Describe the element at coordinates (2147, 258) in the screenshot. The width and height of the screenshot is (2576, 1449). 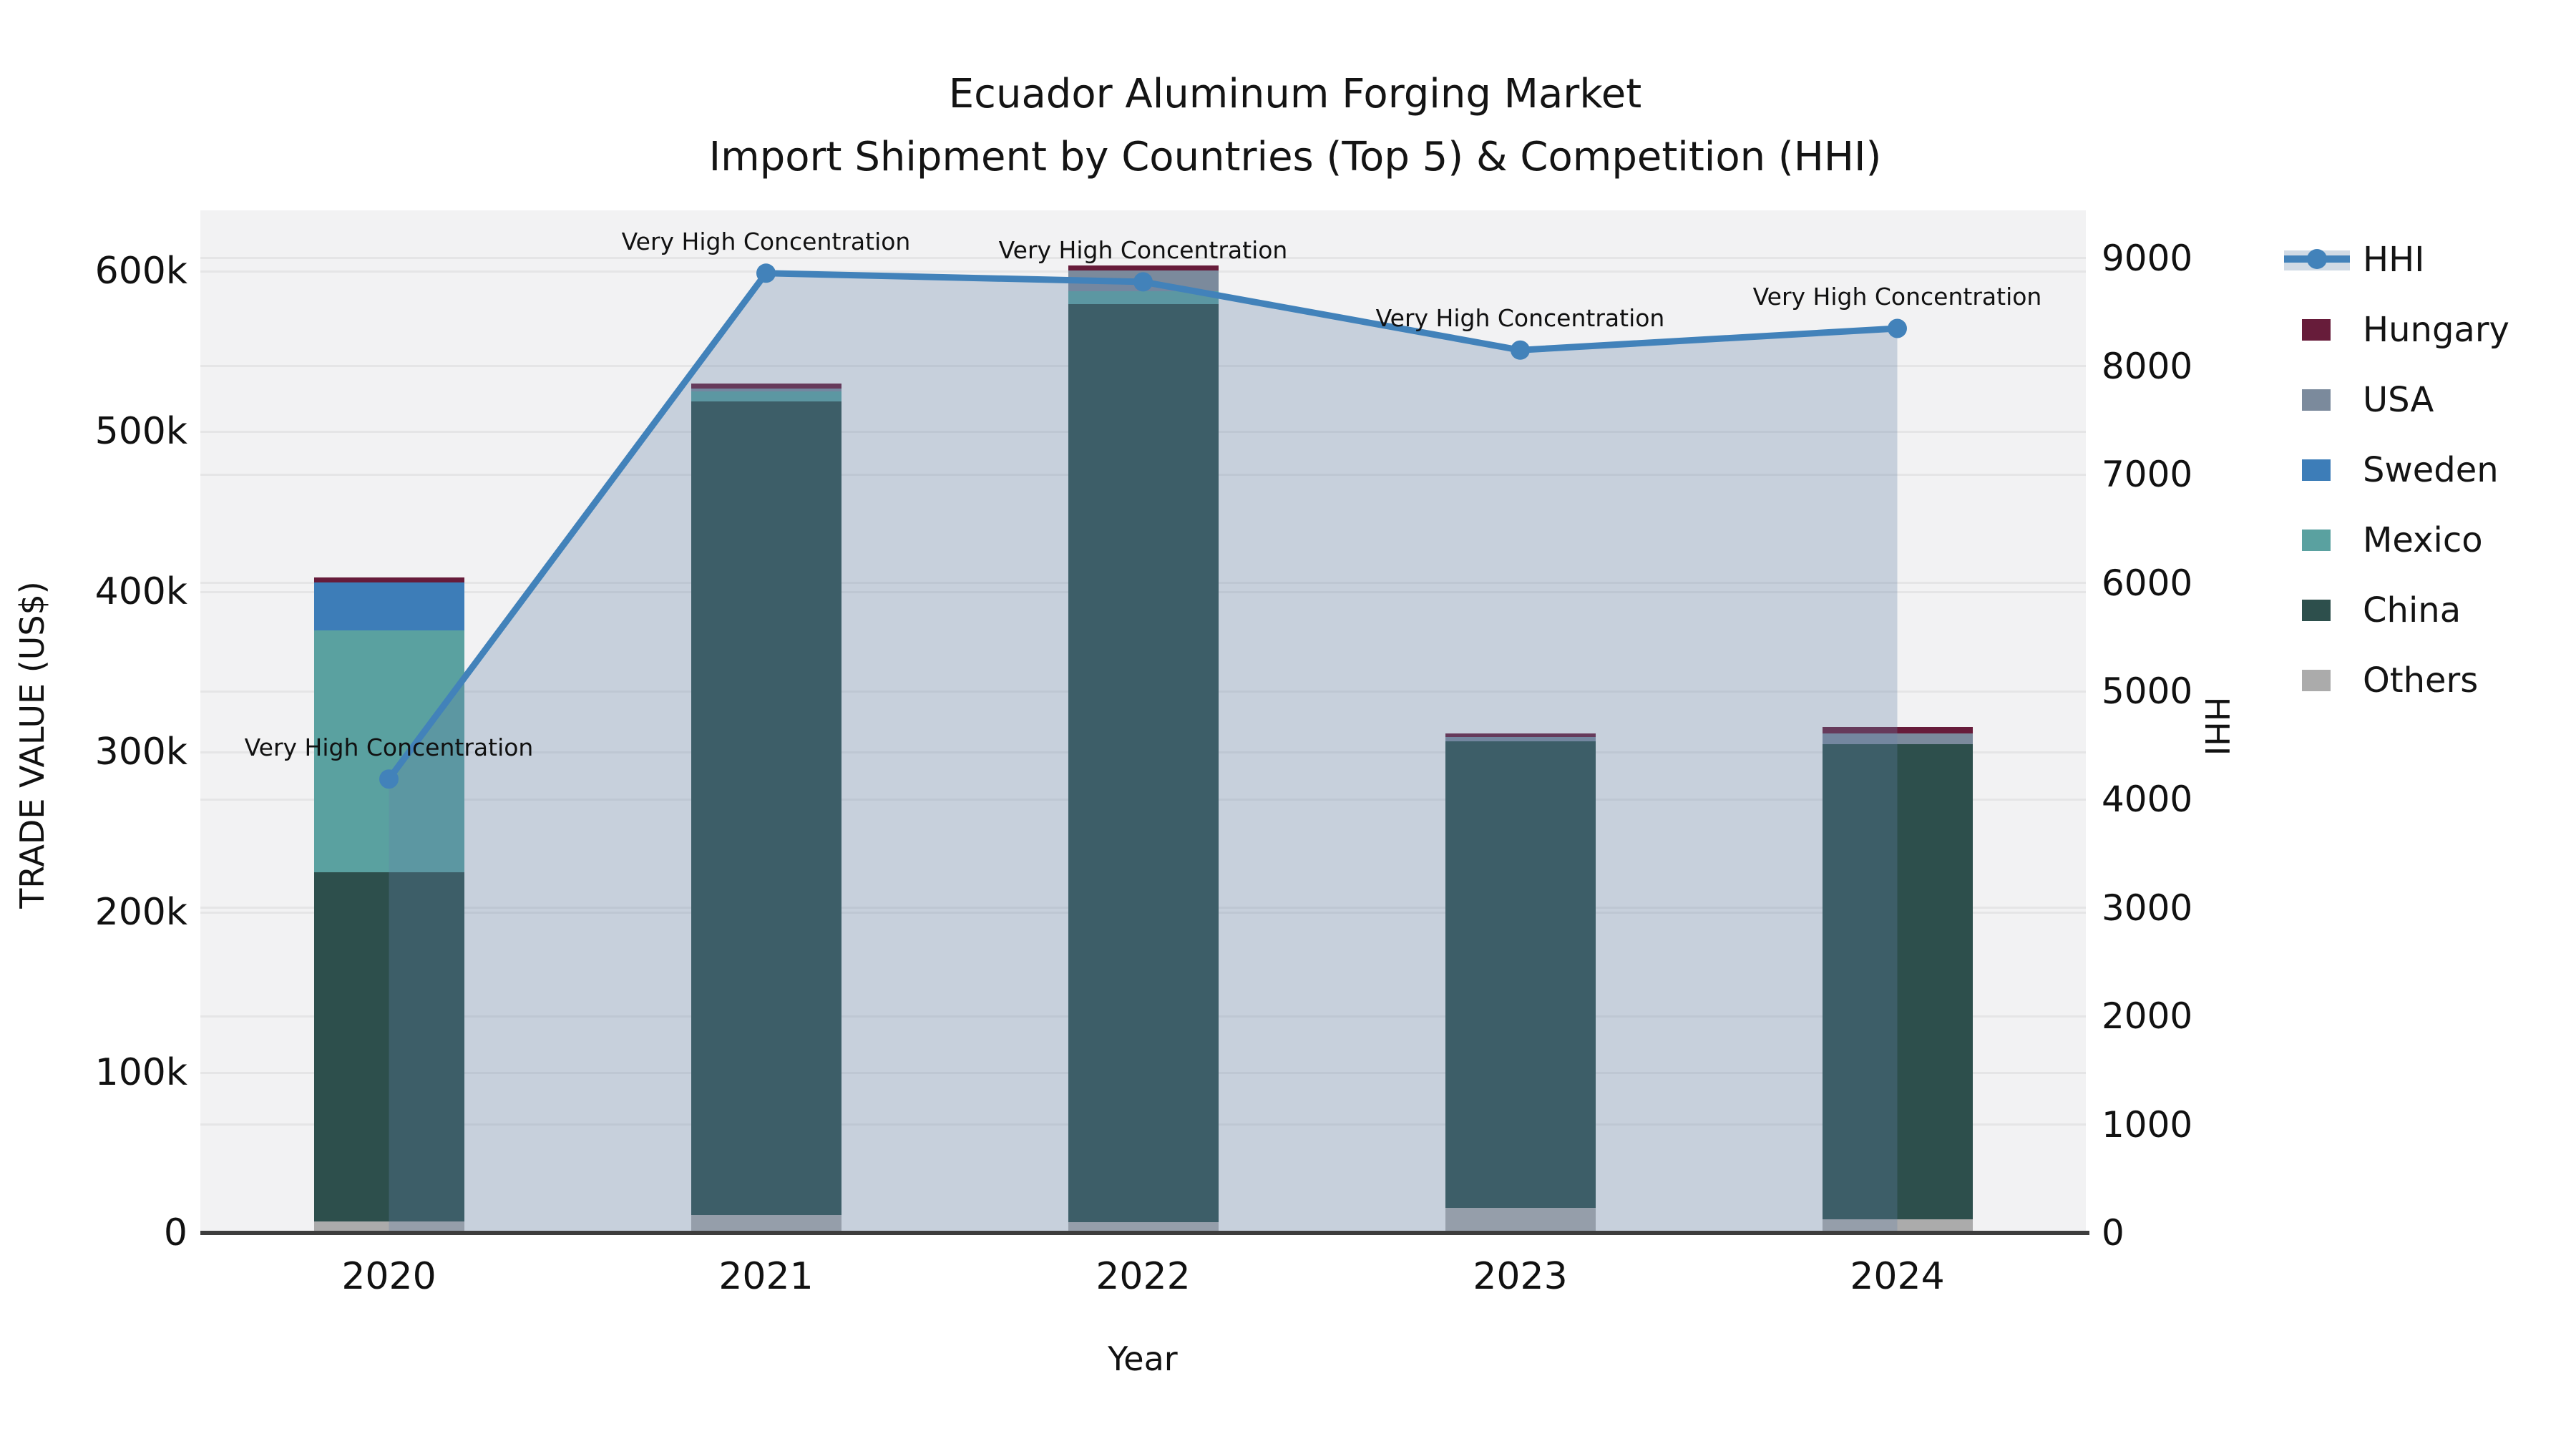
I see `y-right-tick-9000: 9000` at that location.